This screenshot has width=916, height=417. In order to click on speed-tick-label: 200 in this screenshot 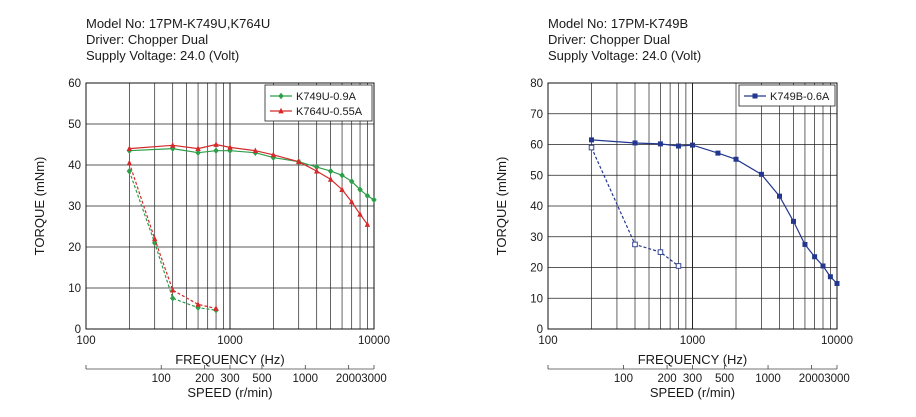, I will do `click(666, 379)`.